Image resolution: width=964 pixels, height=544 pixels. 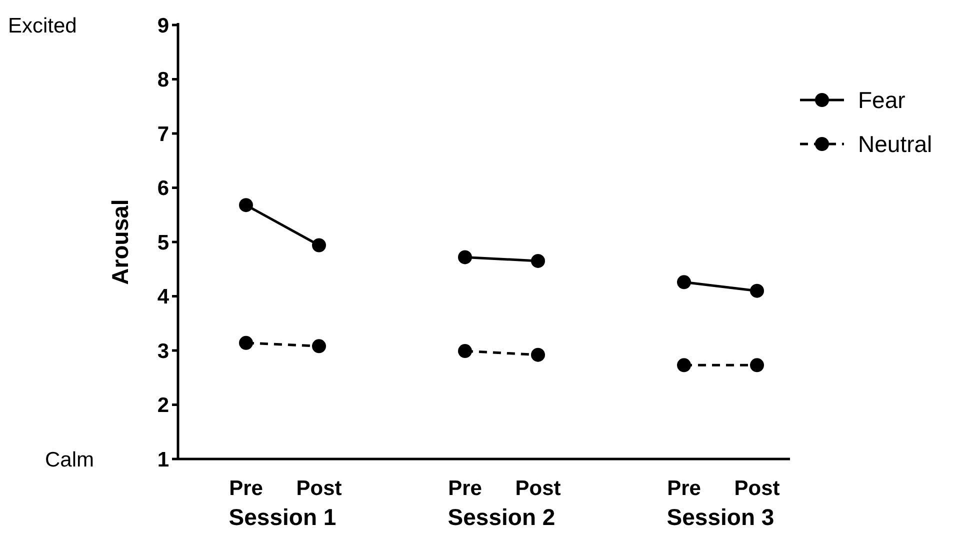 What do you see at coordinates (163, 351) in the screenshot?
I see `y-tick-label: 3` at bounding box center [163, 351].